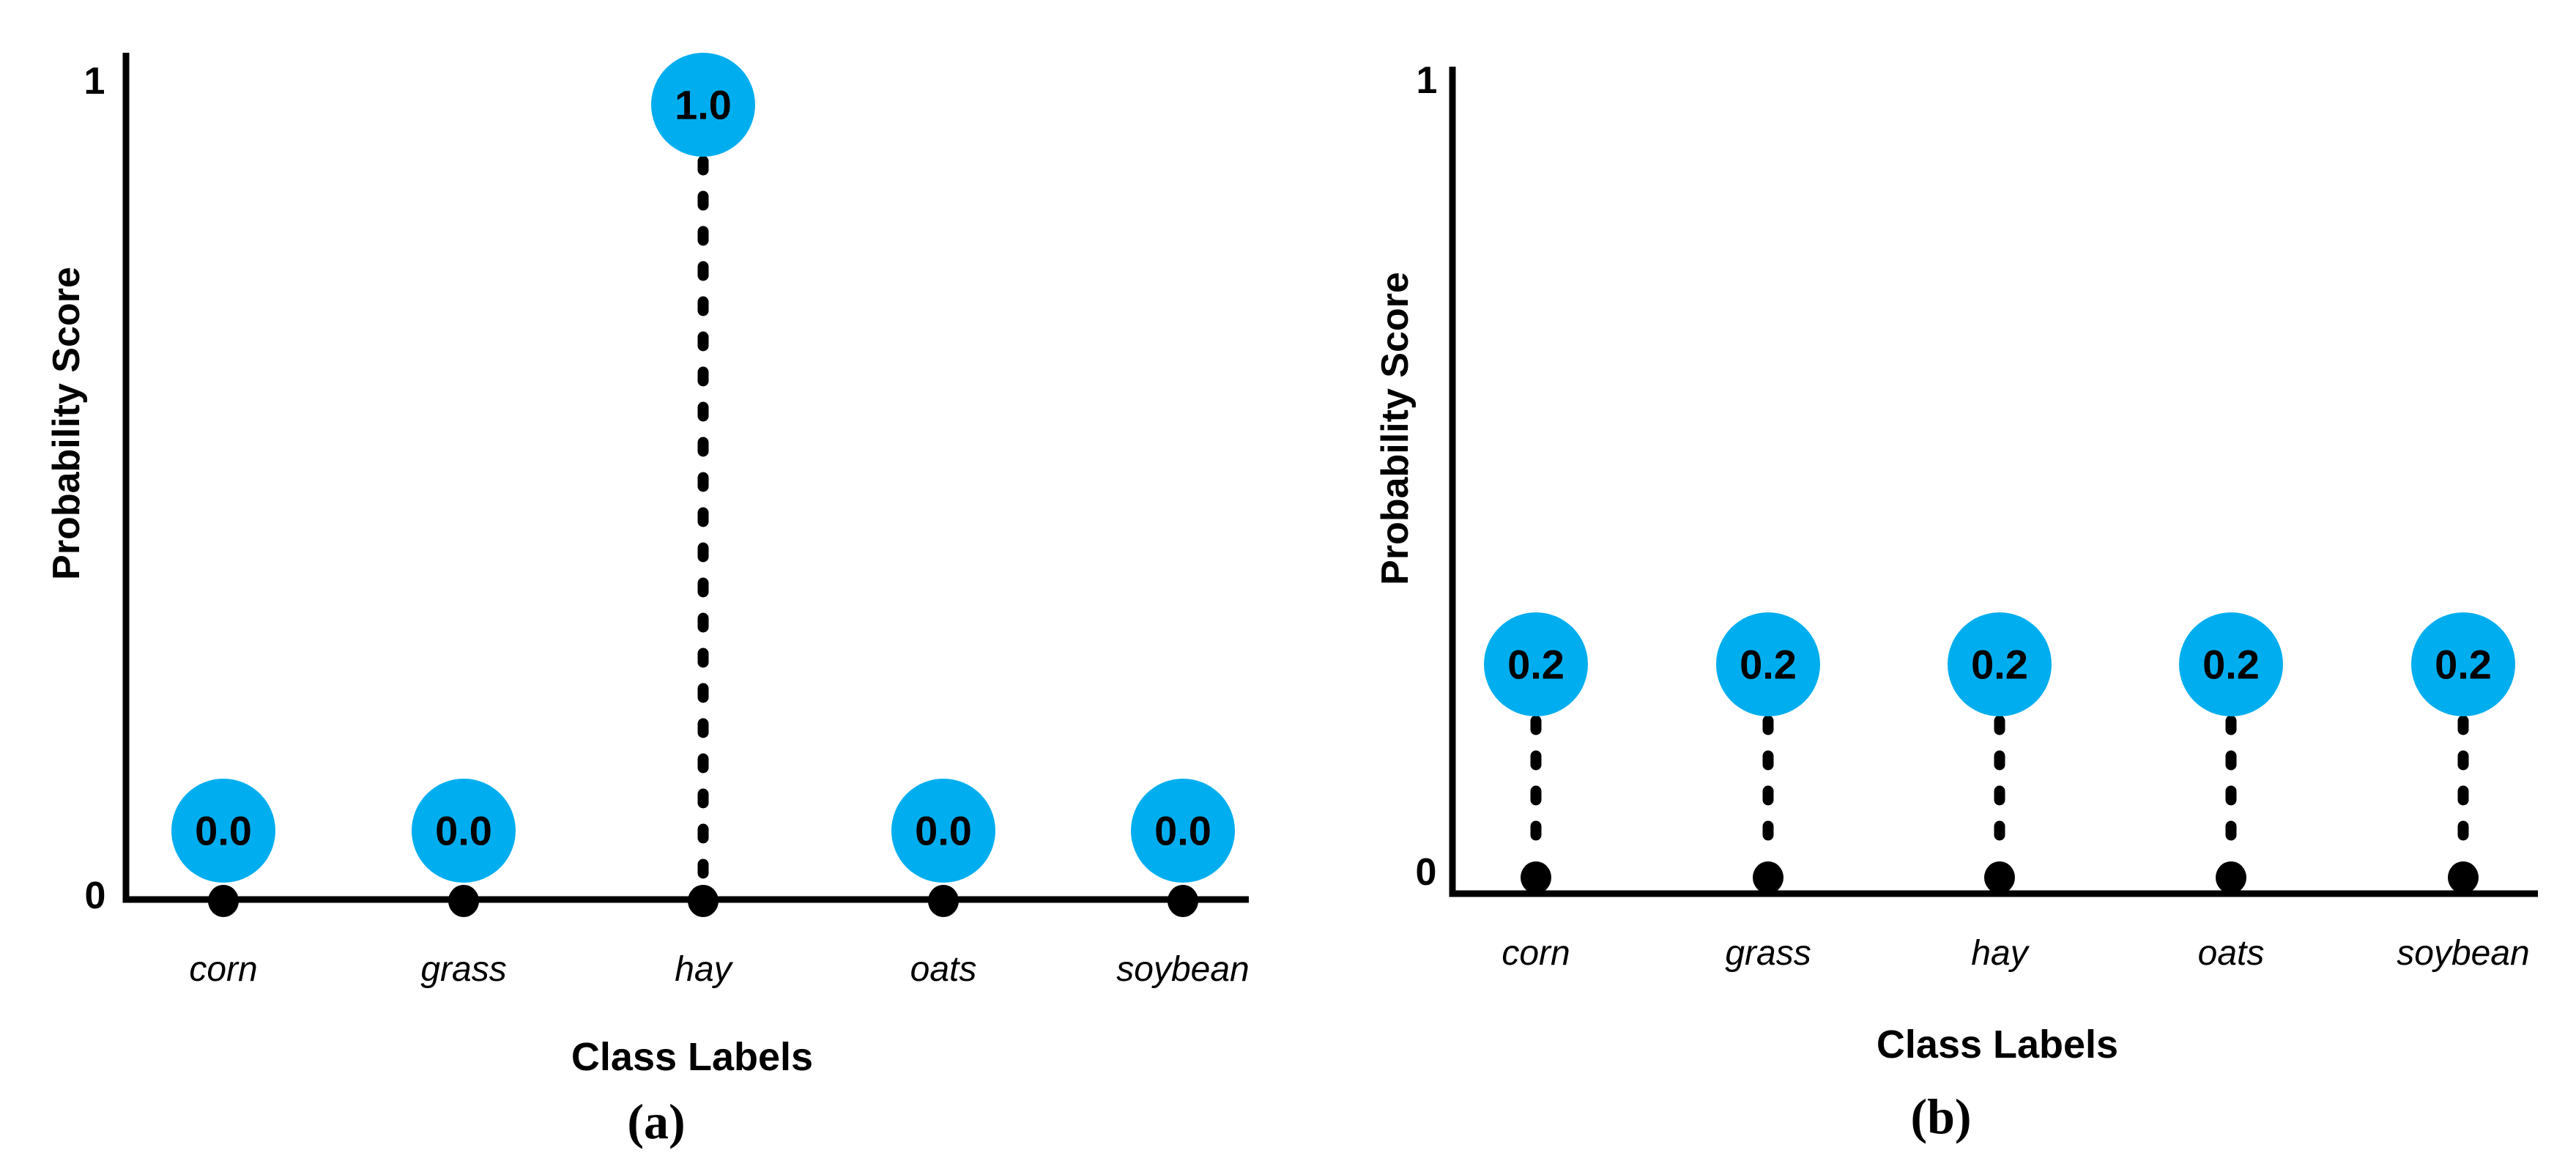 Image resolution: width=2576 pixels, height=1172 pixels. What do you see at coordinates (656, 1121) in the screenshot?
I see `panel-caption: (a)` at bounding box center [656, 1121].